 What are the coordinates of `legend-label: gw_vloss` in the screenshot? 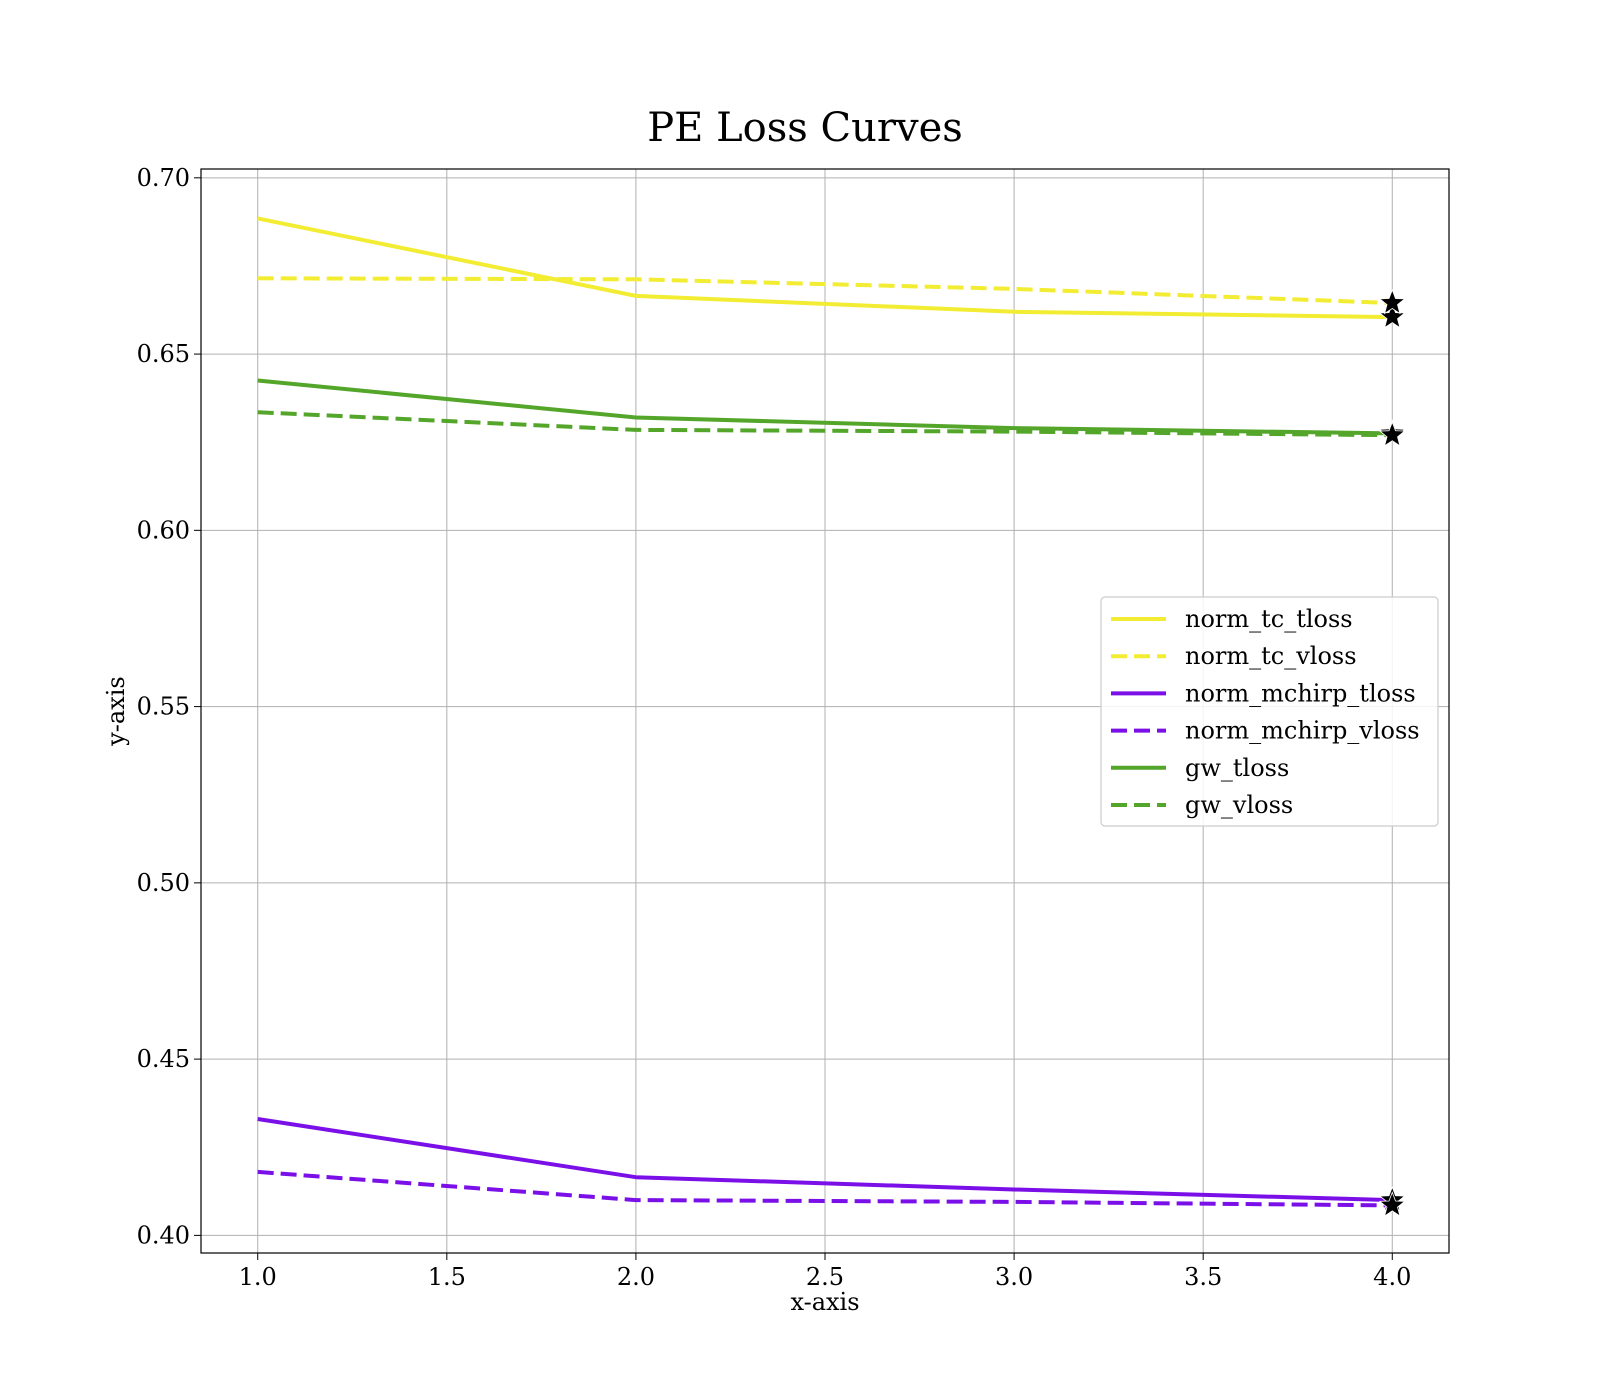 It's located at (1239, 805).